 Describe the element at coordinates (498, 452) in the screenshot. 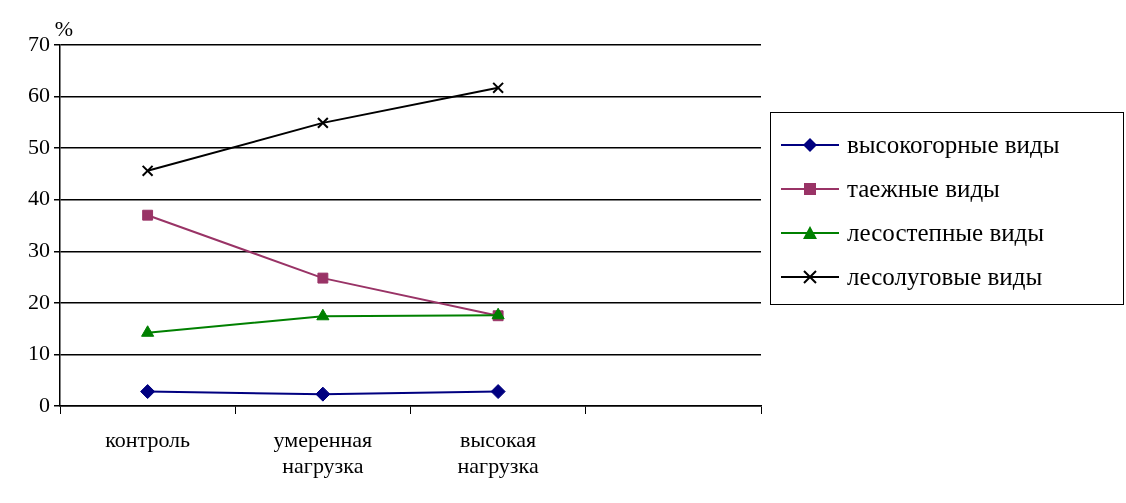

I see `x-tick-label: высокая нагрузка` at that location.